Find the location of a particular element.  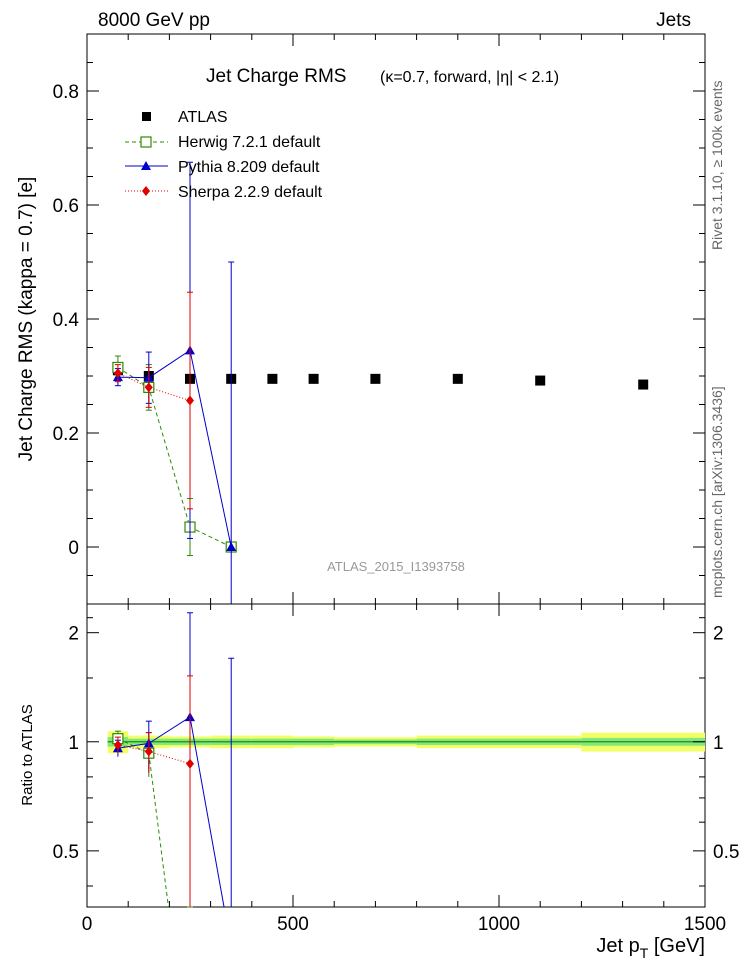

legend-sherpa-marker is located at coordinates (146, 191).